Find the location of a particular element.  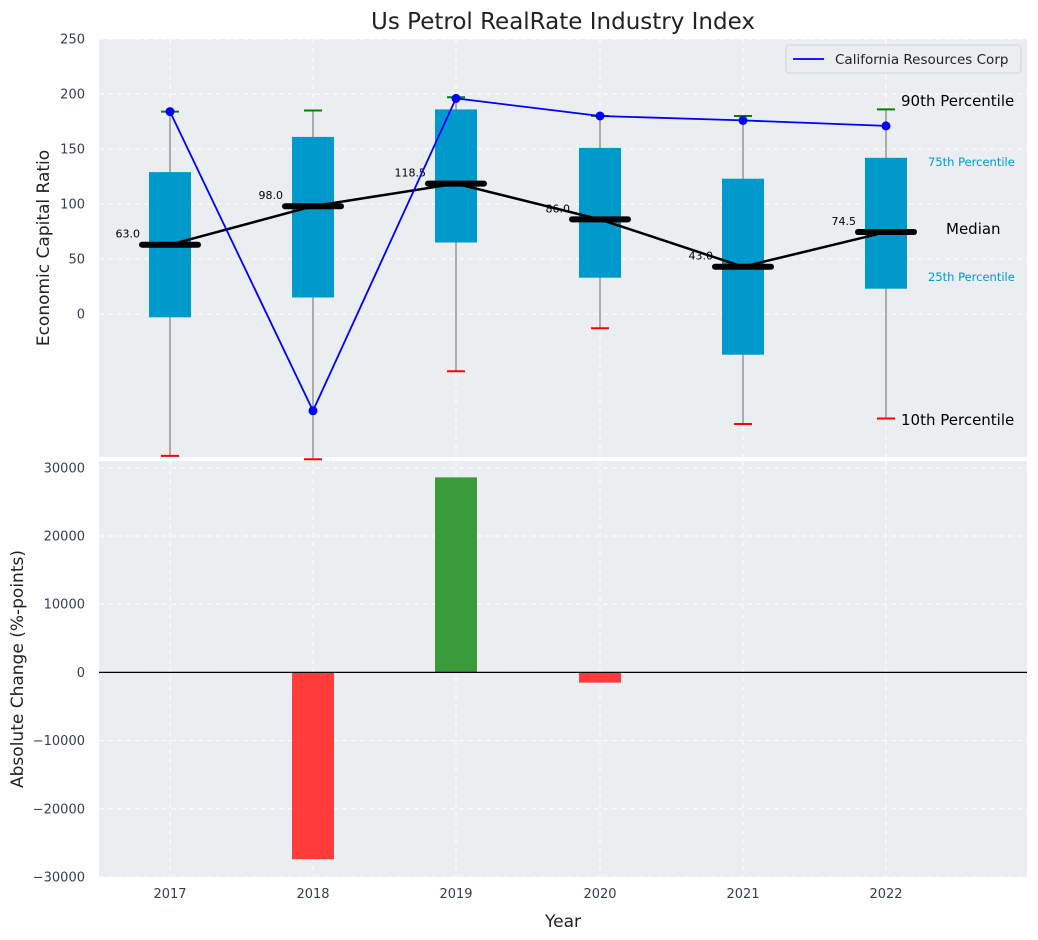

x-tick-label: 2018 is located at coordinates (312, 894).